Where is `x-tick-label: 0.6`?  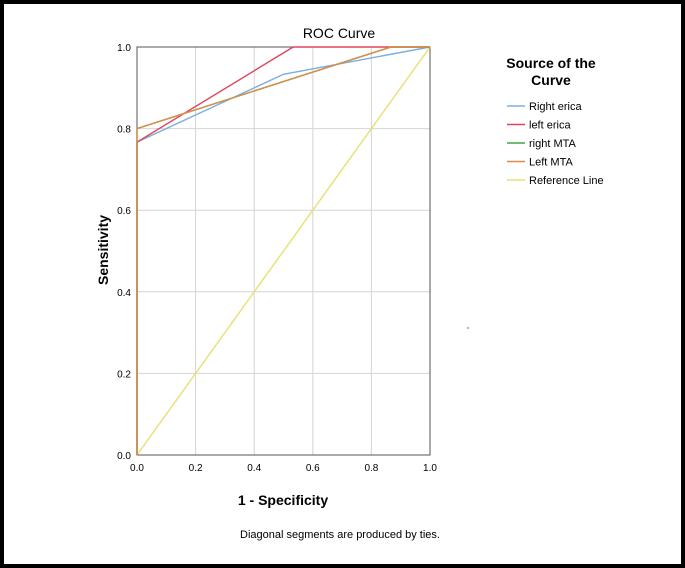 x-tick-label: 0.6 is located at coordinates (313, 468).